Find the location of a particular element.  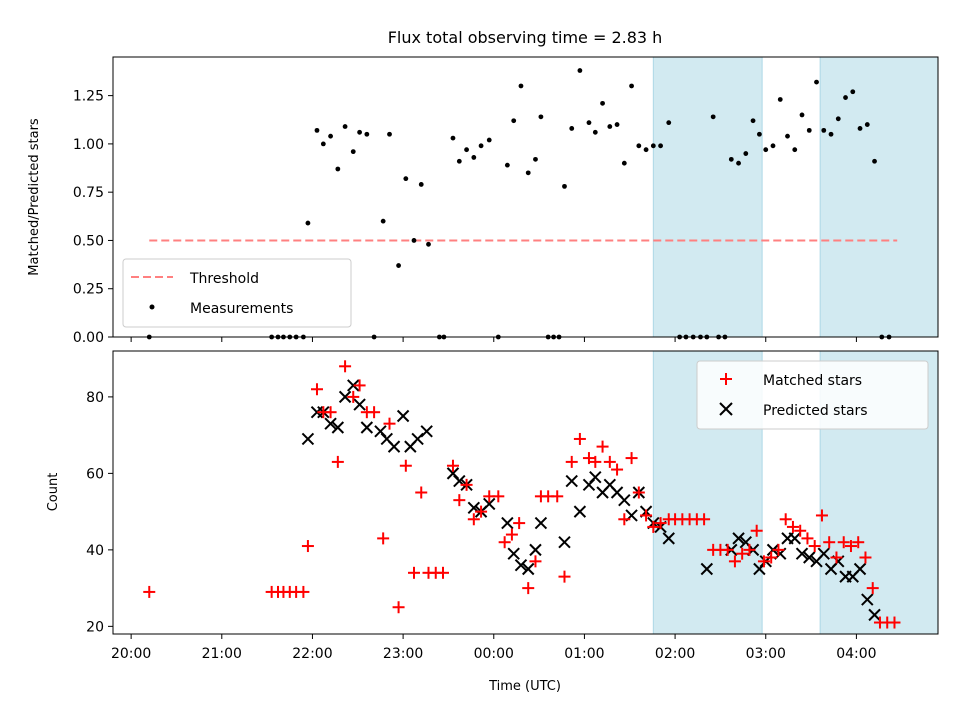

bottom-legend-box is located at coordinates (812, 395).